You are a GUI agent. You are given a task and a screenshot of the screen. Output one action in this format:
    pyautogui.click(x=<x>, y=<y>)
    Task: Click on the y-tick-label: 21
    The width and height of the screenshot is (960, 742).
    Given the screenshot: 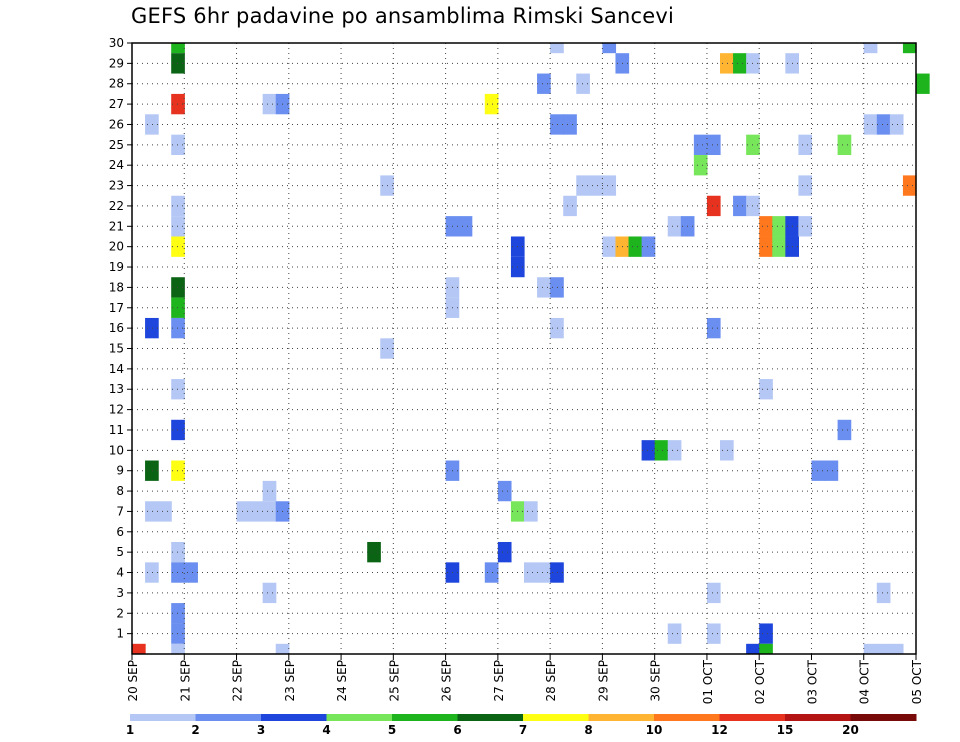 What is the action you would take?
    pyautogui.click(x=116, y=226)
    